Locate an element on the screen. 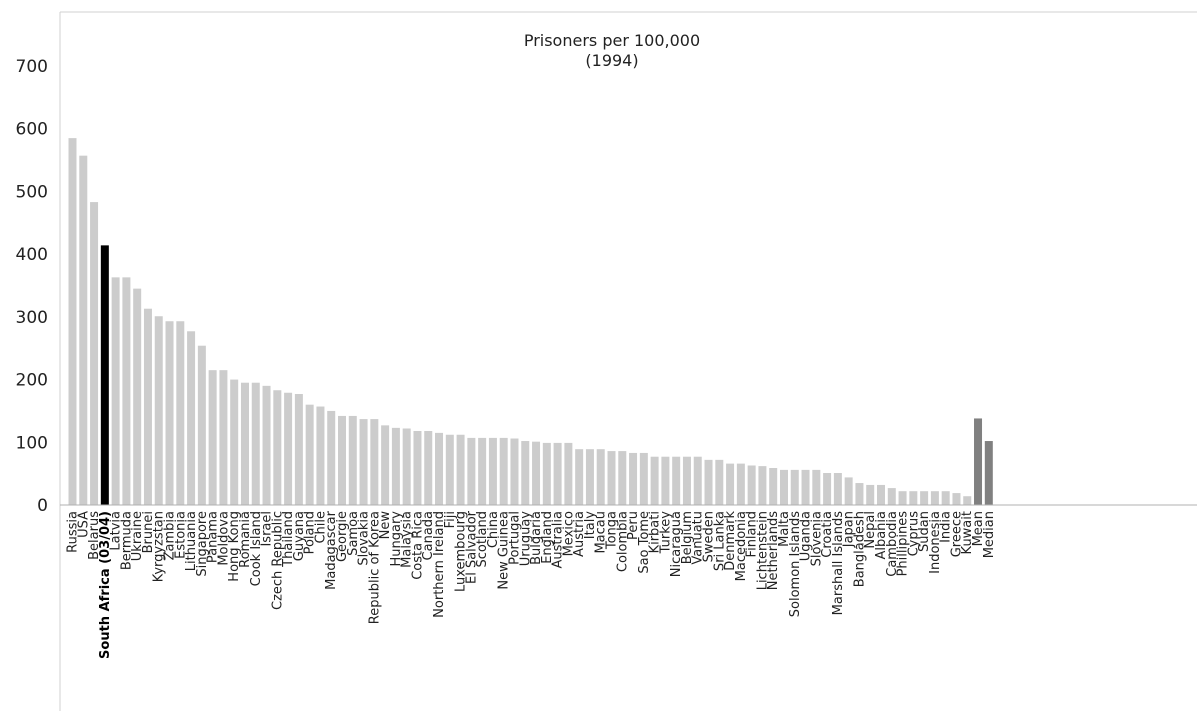 This screenshot has width=1197, height=711. x-tick-label: Romania is located at coordinates (245, 539).